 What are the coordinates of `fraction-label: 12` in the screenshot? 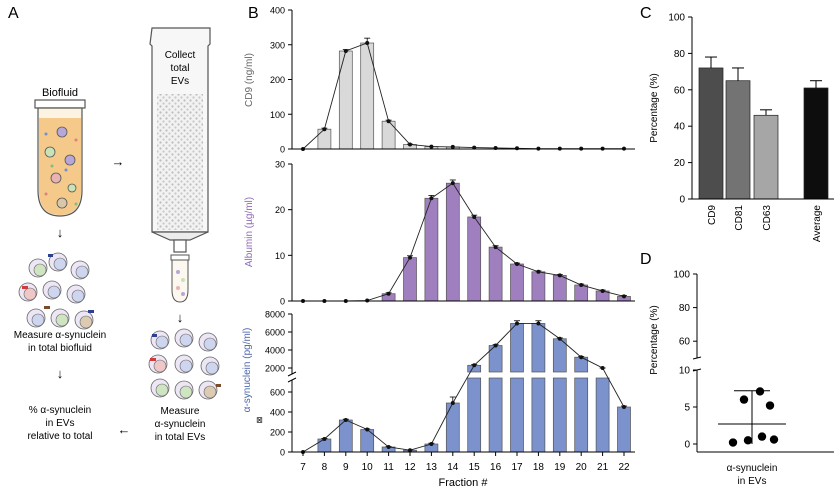 It's located at (410, 467).